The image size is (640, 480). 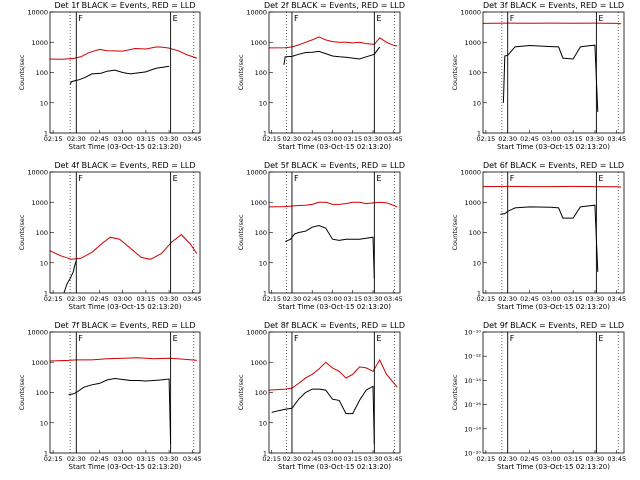 What do you see at coordinates (124, 5) in the screenshot?
I see `panel-title: Det 1f BLACK = Events, RED = LLD` at bounding box center [124, 5].